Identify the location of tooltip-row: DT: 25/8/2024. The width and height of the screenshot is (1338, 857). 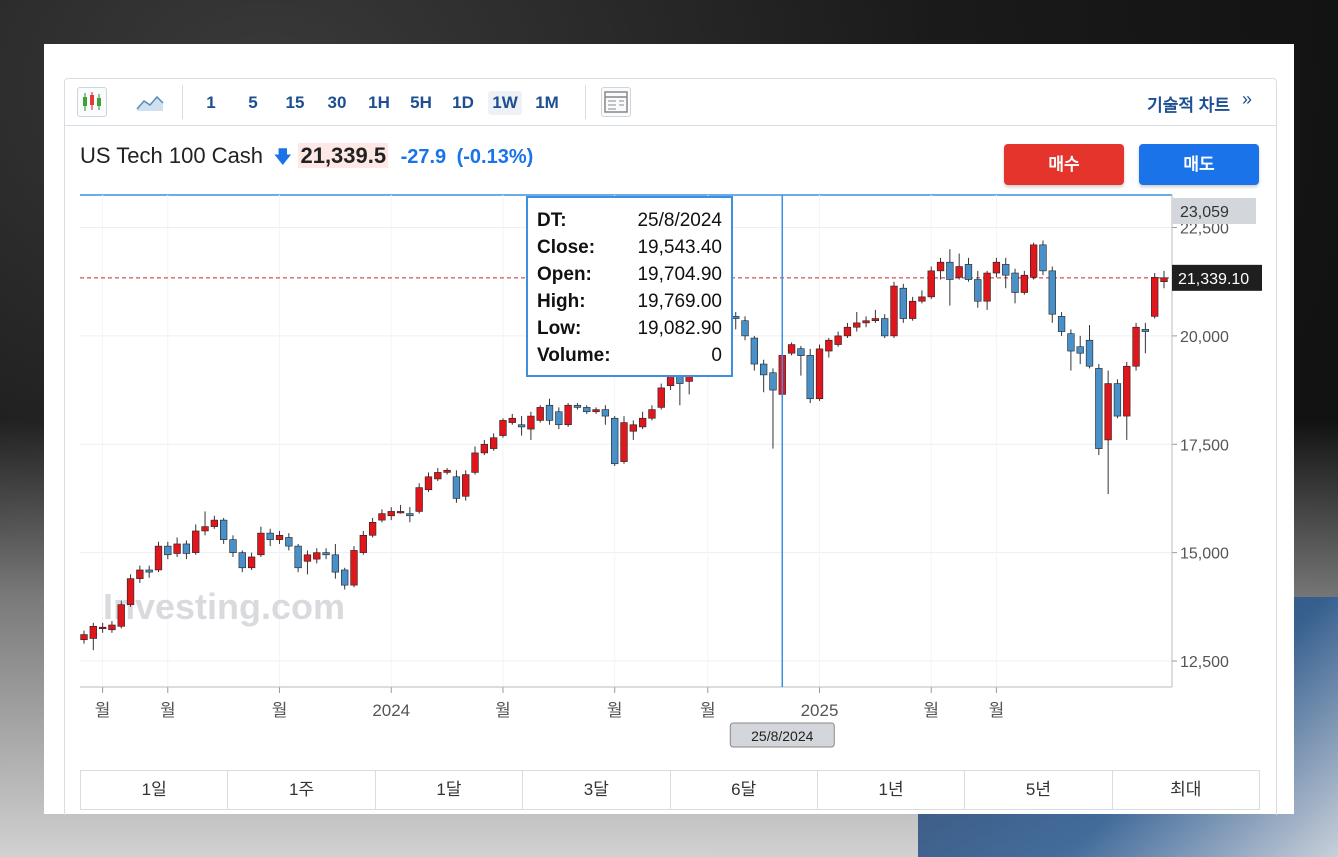
(629, 220).